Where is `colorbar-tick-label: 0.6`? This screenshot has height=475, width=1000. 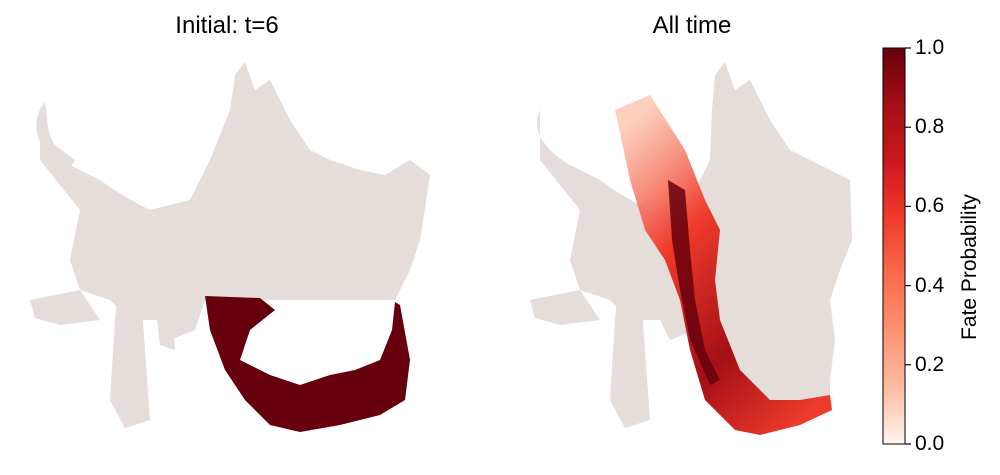
colorbar-tick-label: 0.6 is located at coordinates (930, 206).